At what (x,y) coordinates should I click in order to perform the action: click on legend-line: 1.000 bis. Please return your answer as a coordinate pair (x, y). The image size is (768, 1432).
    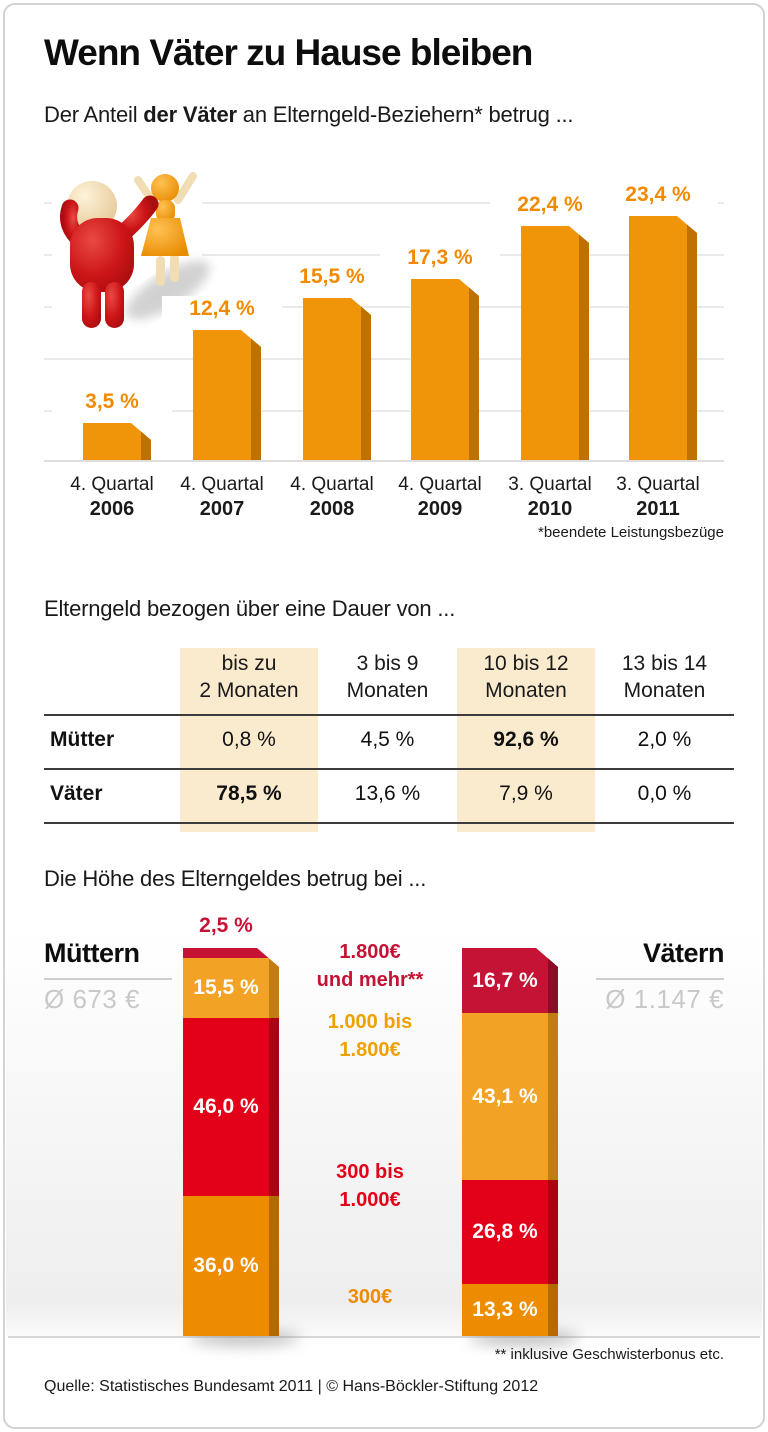
    Looking at the image, I should click on (370, 1022).